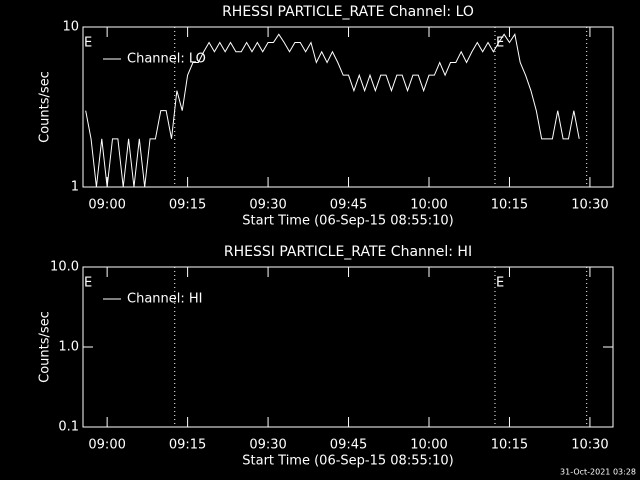 This screenshot has width=640, height=480. What do you see at coordinates (165, 299) in the screenshot?
I see `legend-label: Channel: HI` at bounding box center [165, 299].